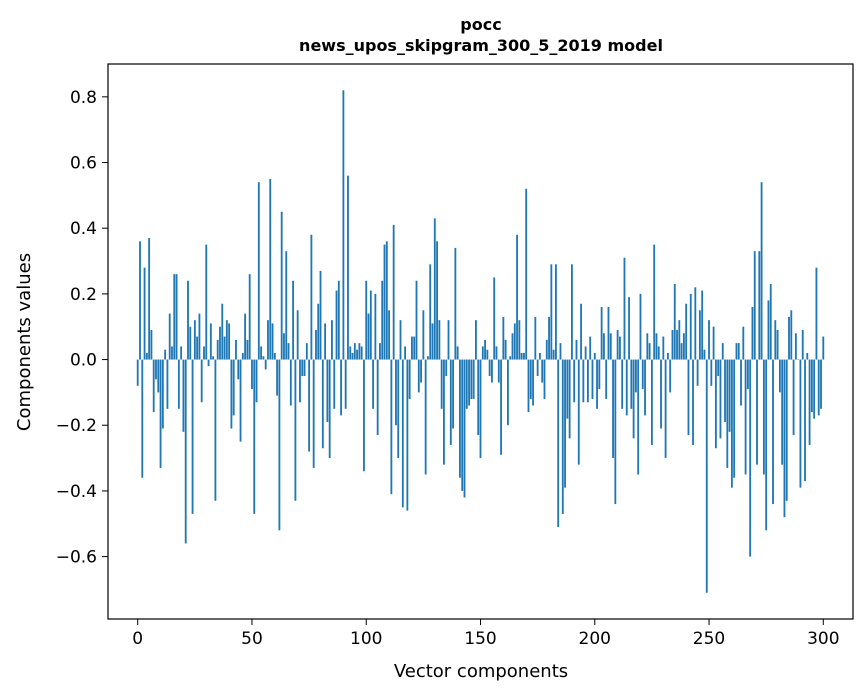 This screenshot has height=696, width=867. I want to click on y-tick-label: 0.8, so click(83, 98).